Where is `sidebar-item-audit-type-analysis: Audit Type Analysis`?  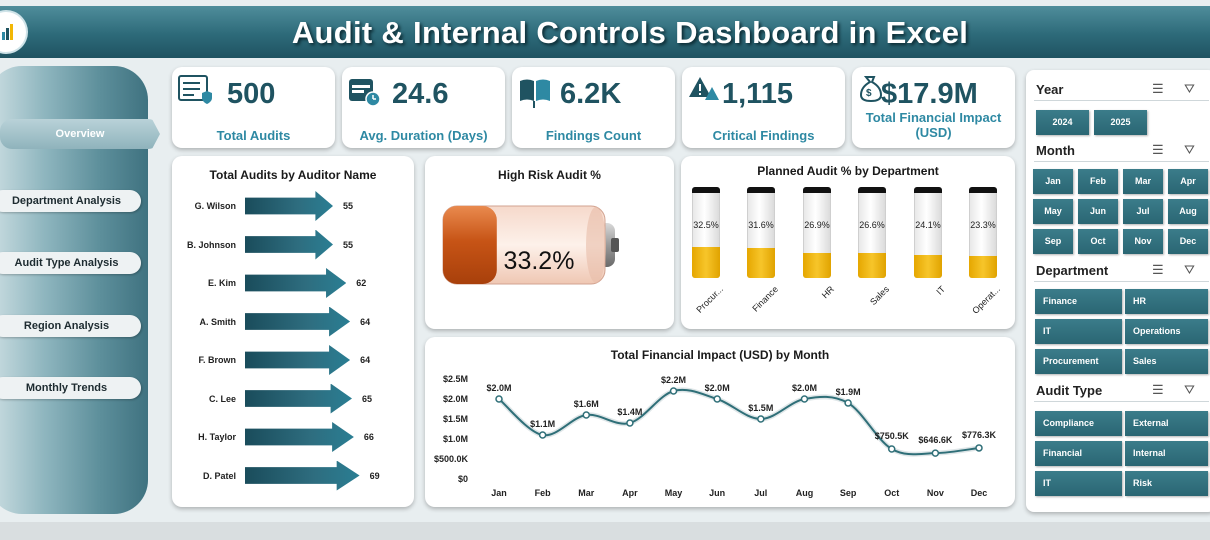 sidebar-item-audit-type-analysis: Audit Type Analysis is located at coordinates (70, 263).